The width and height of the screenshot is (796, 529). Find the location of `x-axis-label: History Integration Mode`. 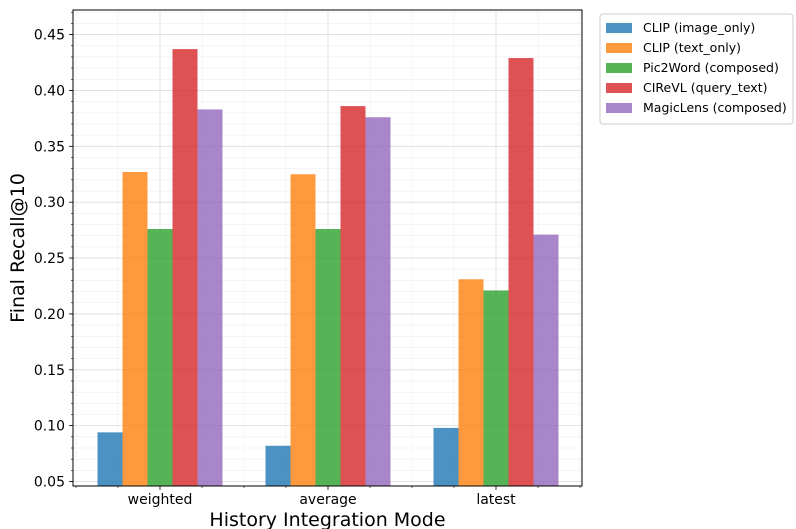

x-axis-label: History Integration Mode is located at coordinates (327, 519).